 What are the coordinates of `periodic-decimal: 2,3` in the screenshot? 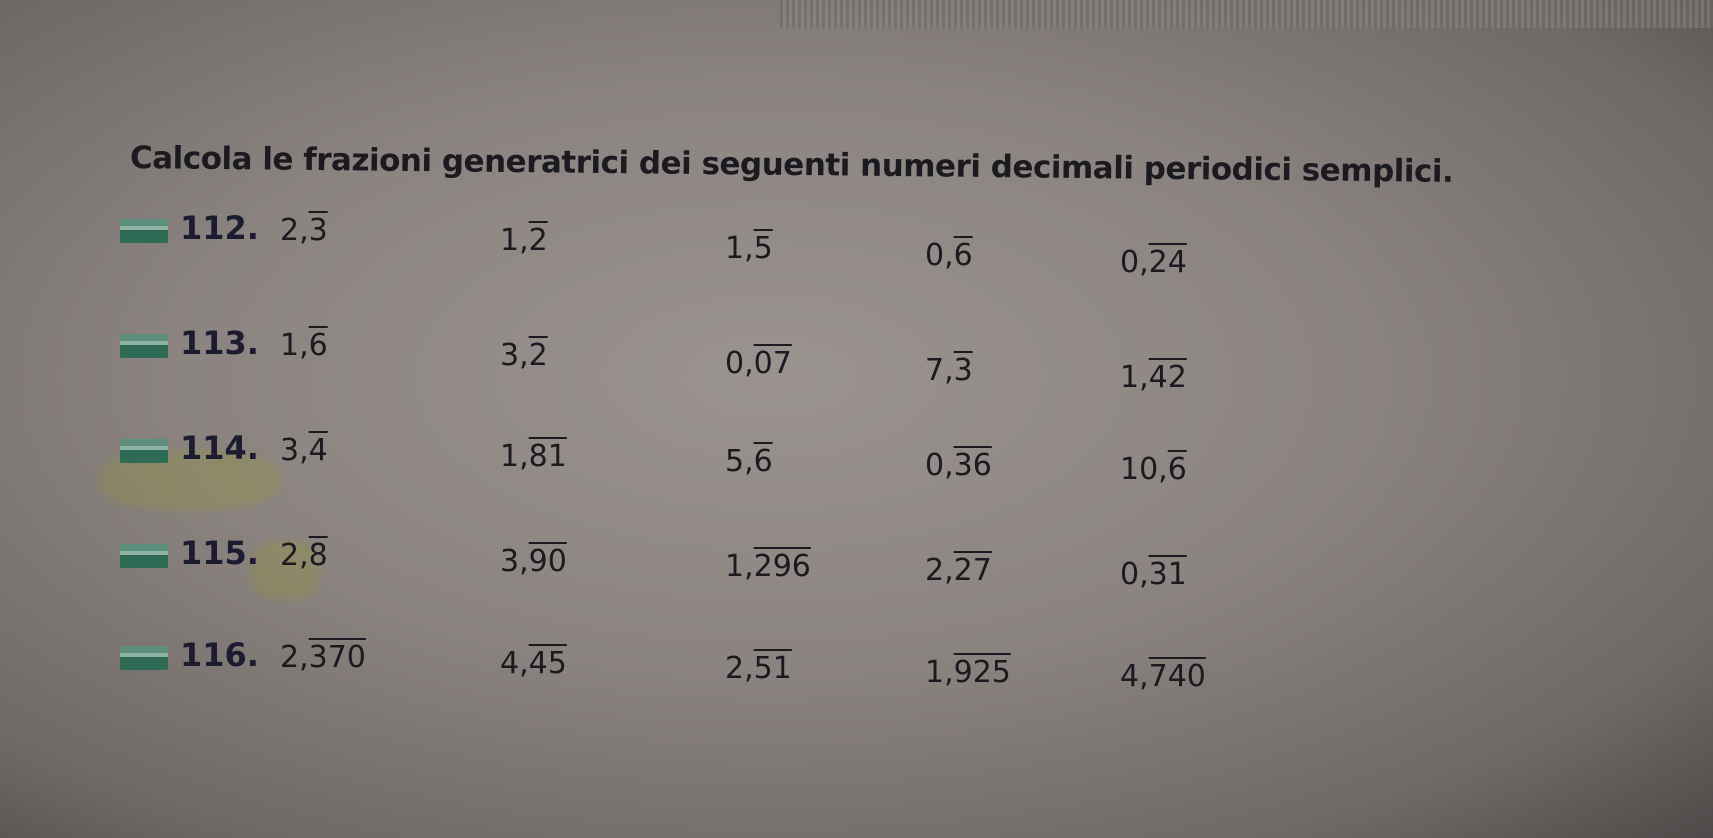 It's located at (304, 230).